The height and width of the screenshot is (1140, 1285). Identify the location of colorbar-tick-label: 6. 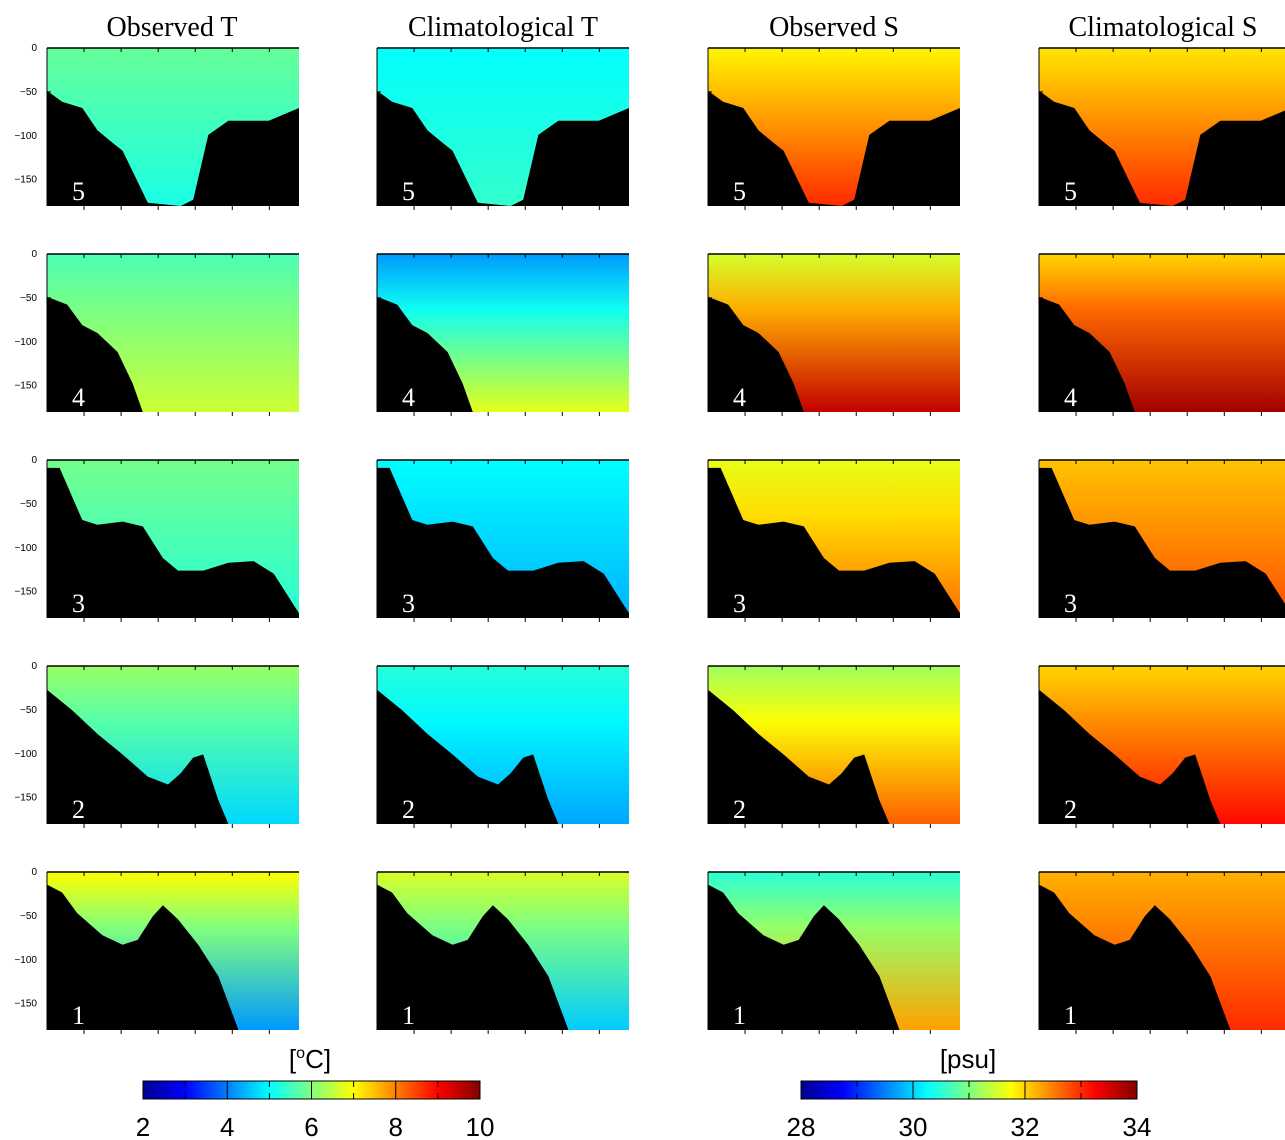
(311, 1126).